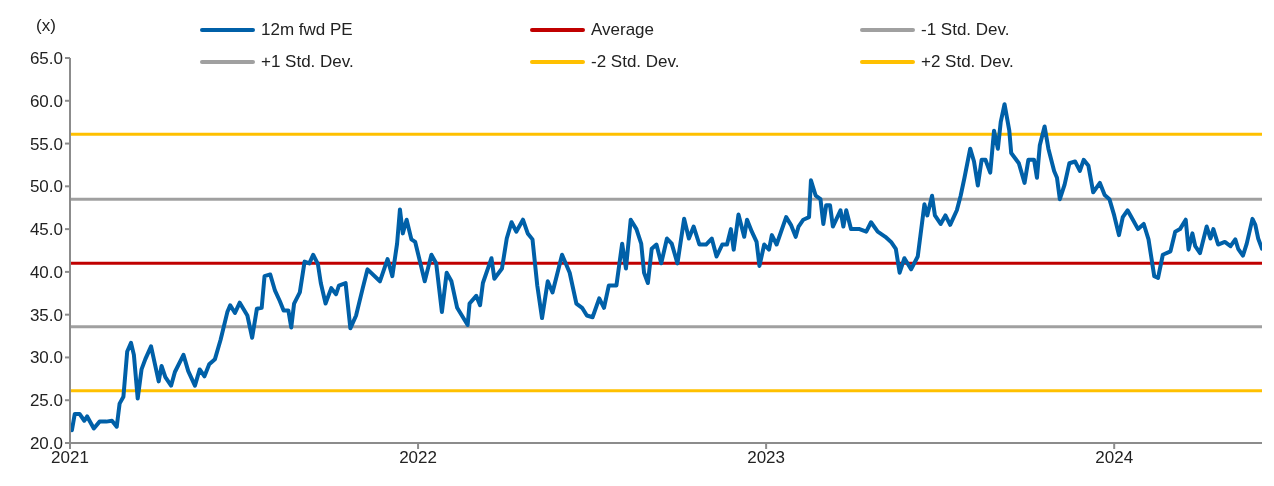 The image size is (1274, 486). What do you see at coordinates (46, 144) in the screenshot?
I see `y-tick-label: 55.0` at bounding box center [46, 144].